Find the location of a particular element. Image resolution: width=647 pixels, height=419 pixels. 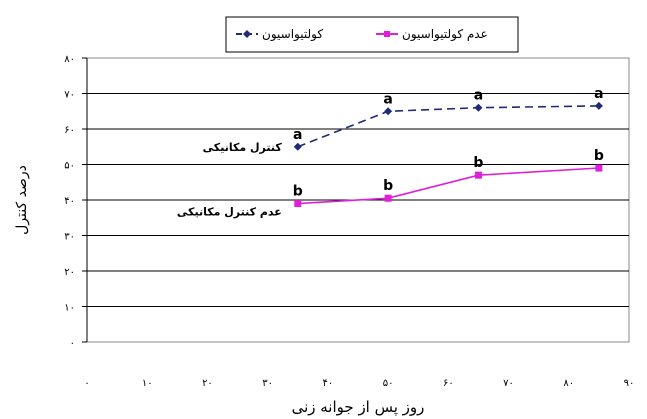

x-tick-label: ۰ is located at coordinates (86, 383).